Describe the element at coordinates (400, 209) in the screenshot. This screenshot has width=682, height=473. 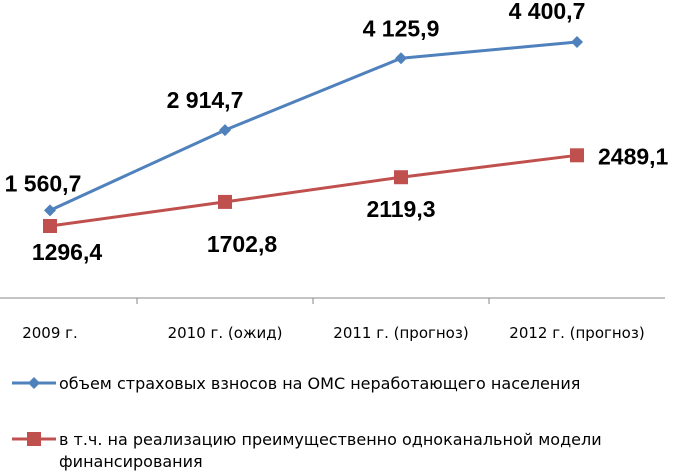
I see `data-label: 2119,3` at that location.